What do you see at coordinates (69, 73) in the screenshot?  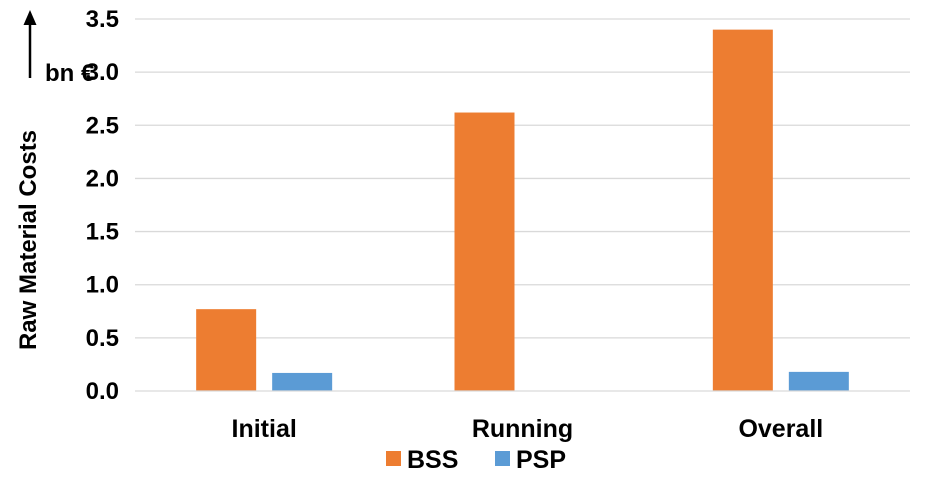 I see `y-axis-unit: bn €` at bounding box center [69, 73].